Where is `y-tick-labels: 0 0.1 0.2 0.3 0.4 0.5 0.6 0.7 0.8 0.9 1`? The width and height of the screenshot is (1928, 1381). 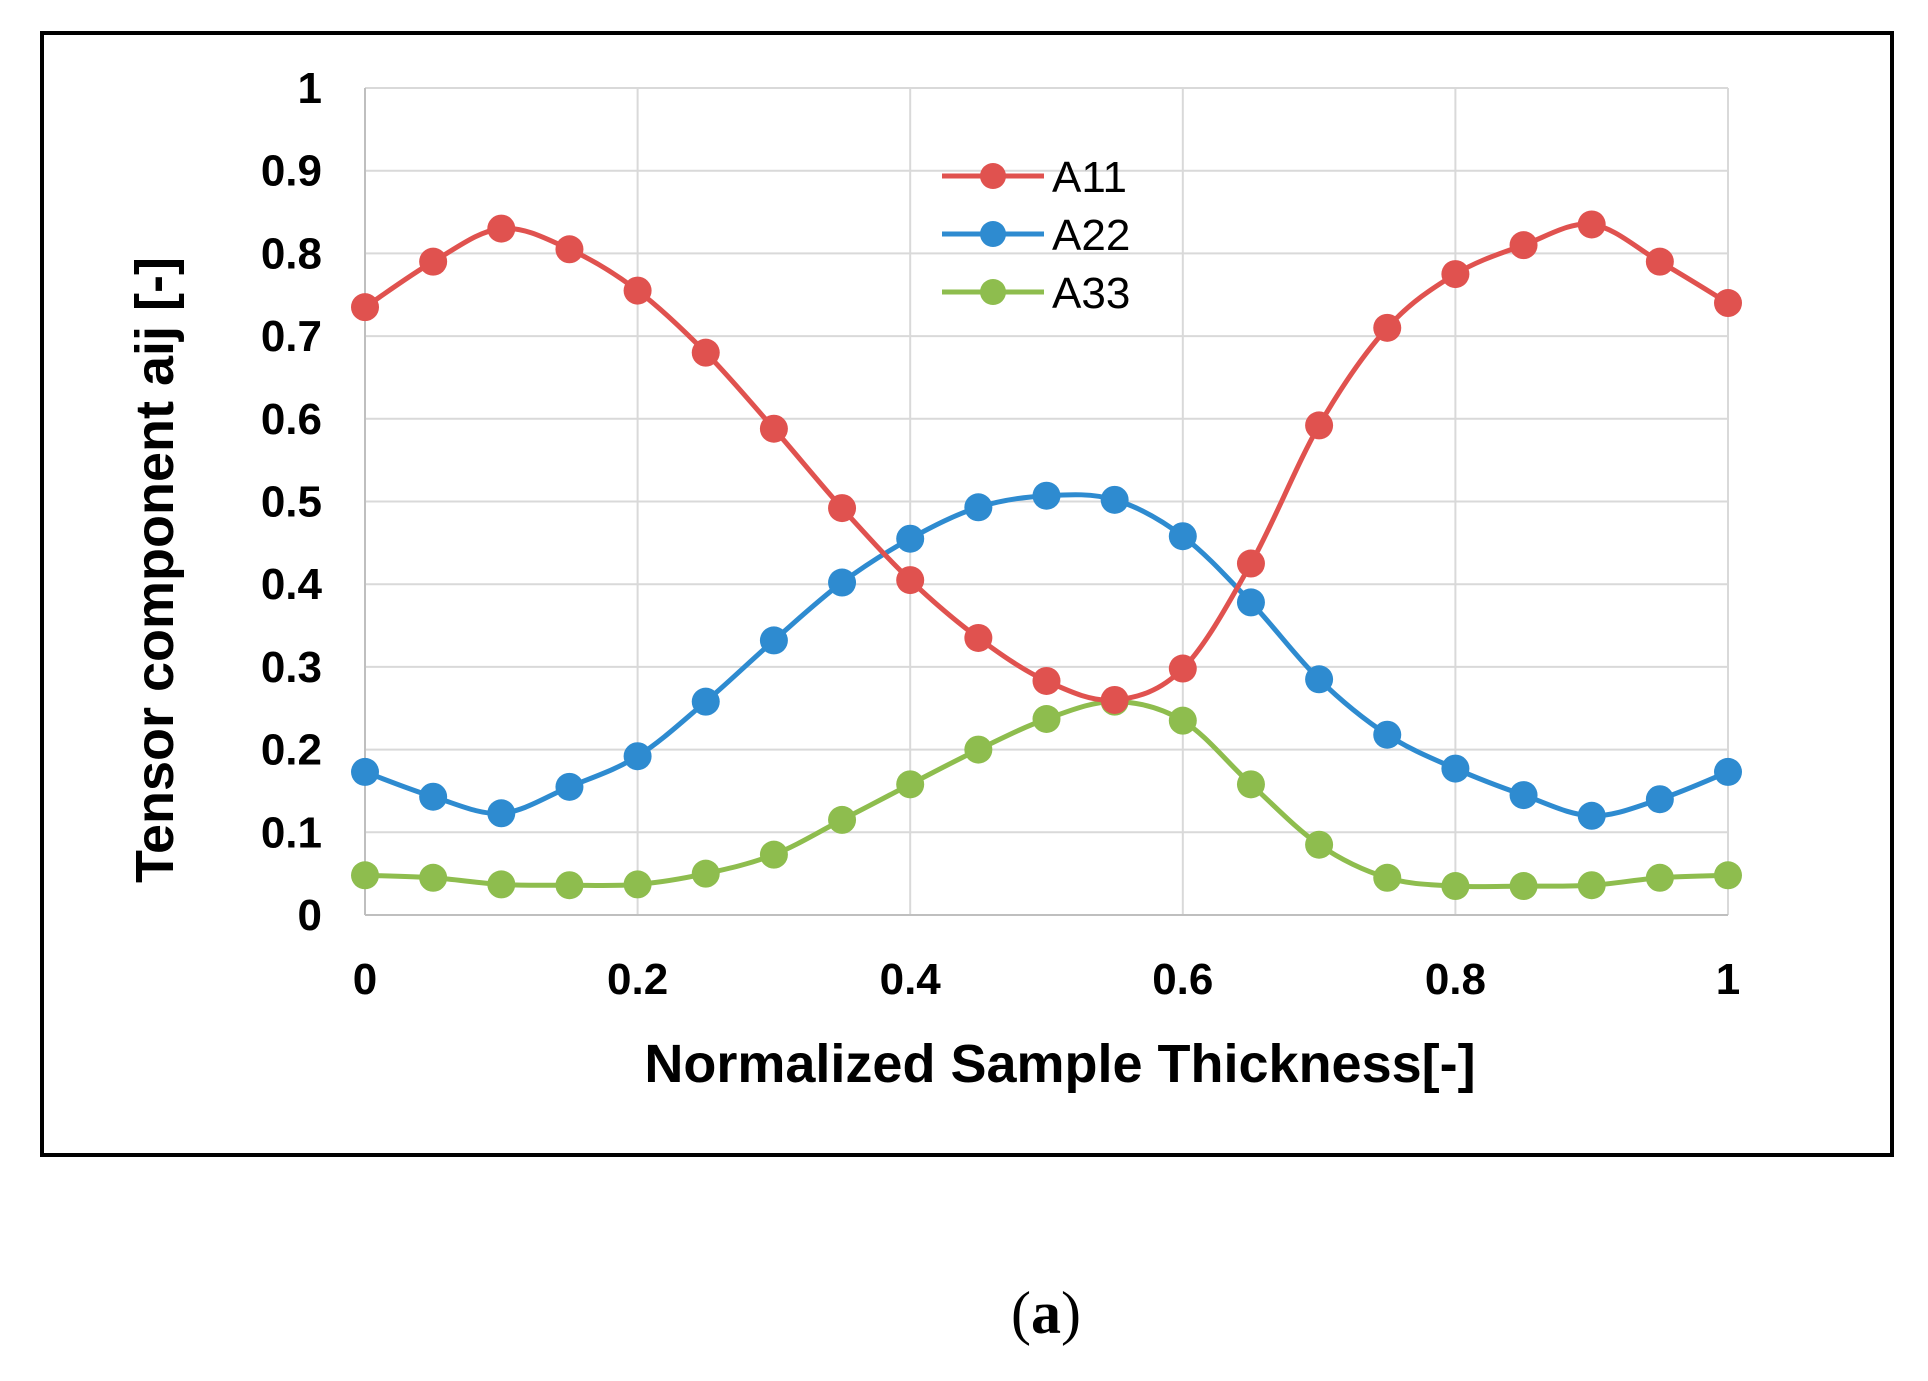 y-tick-labels: 0 0.1 0.2 0.3 0.4 0.5 0.6 0.7 0.8 0.9 1 is located at coordinates (292, 502).